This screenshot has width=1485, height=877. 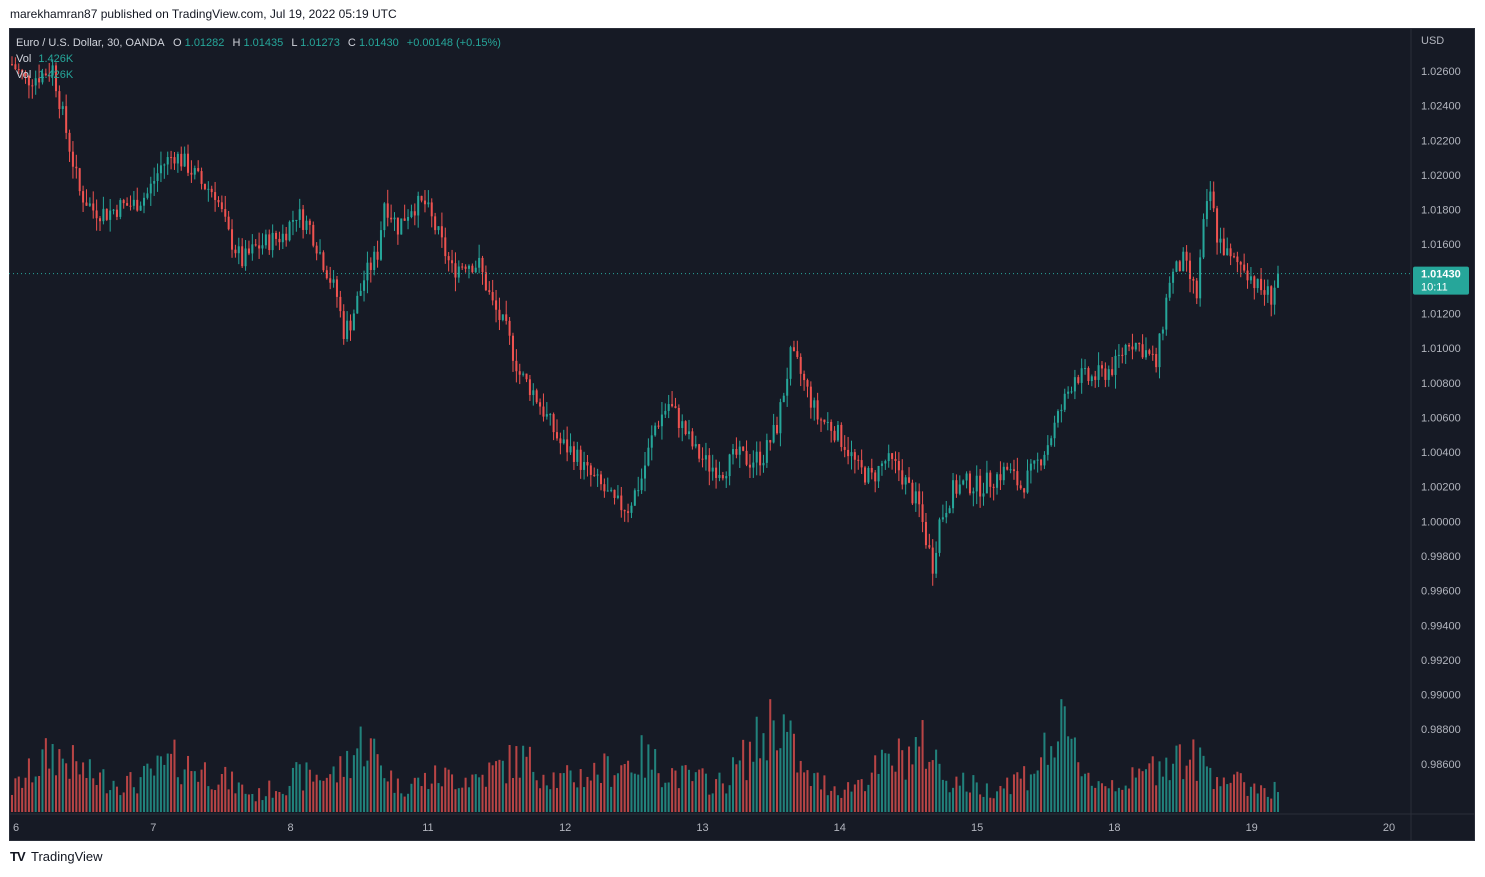 I want to click on price-tick-label: 1.00800, so click(x=1441, y=384).